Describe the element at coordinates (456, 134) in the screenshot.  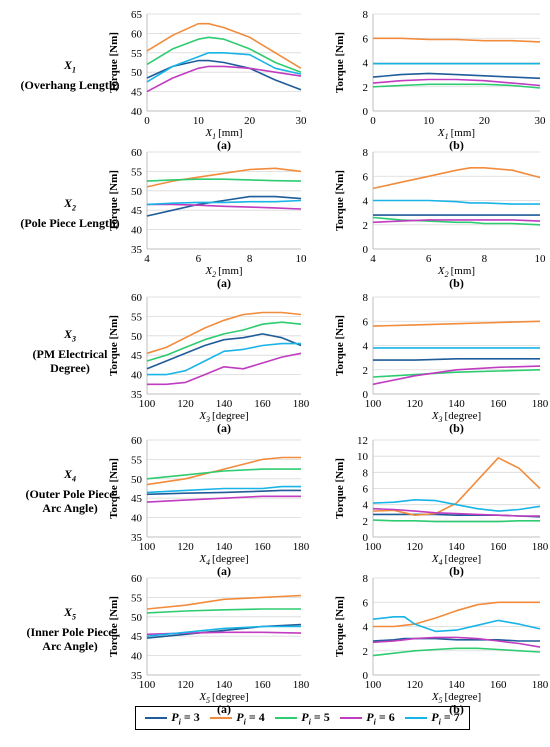
I see `x-axis-label: X1 [mm]` at that location.